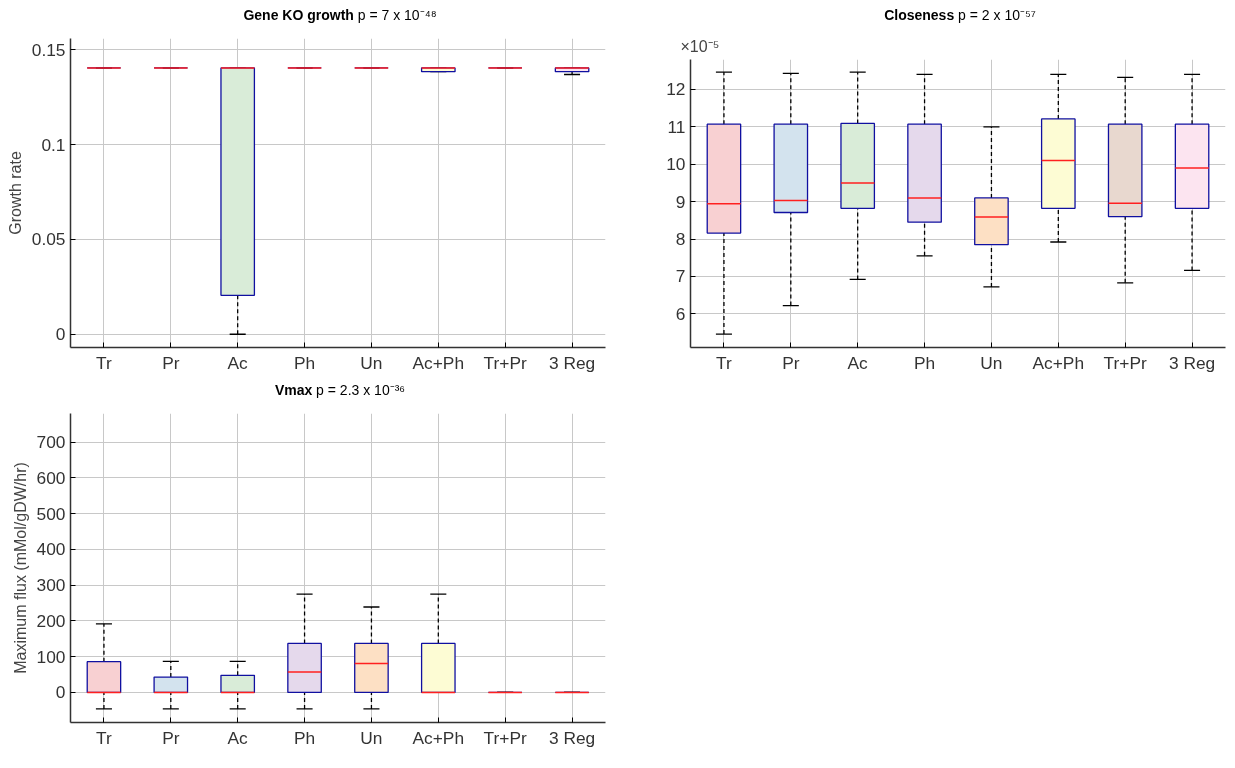  Describe the element at coordinates (53, 144) in the screenshot. I see `y-tick-label: 0.1` at that location.